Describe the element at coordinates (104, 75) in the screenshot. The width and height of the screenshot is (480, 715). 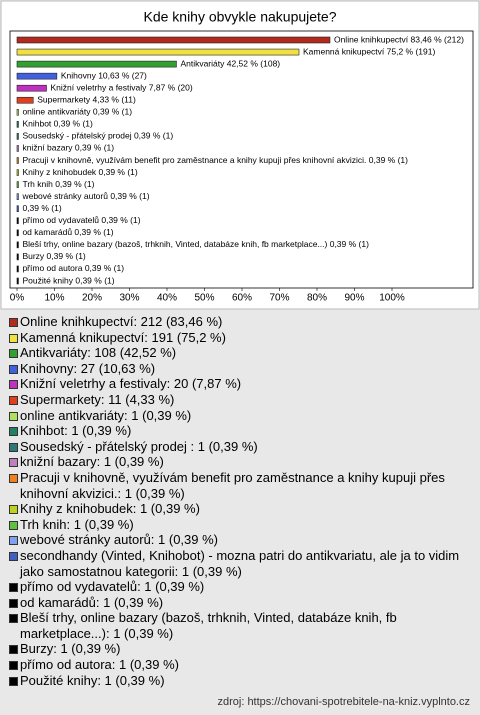
I see `bar-label: Knihovny 10,63 % (27)` at that location.